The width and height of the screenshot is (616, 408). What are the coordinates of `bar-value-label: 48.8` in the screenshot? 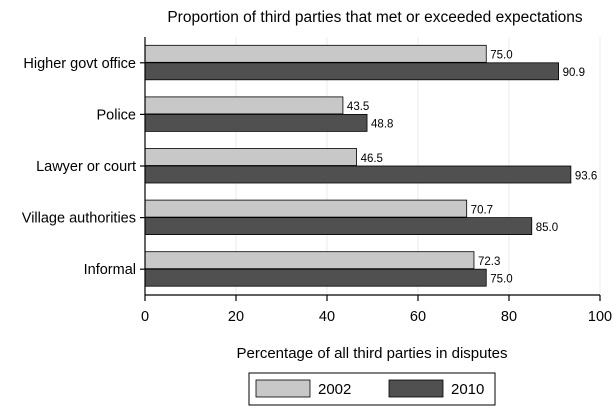 It's located at (382, 125).